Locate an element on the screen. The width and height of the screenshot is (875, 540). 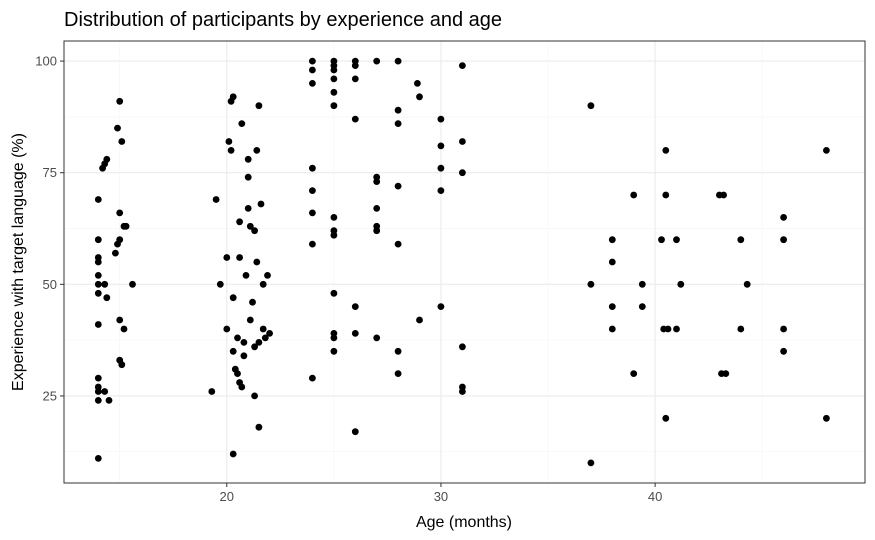
y-tick-label: 100 is located at coordinates (46, 61).